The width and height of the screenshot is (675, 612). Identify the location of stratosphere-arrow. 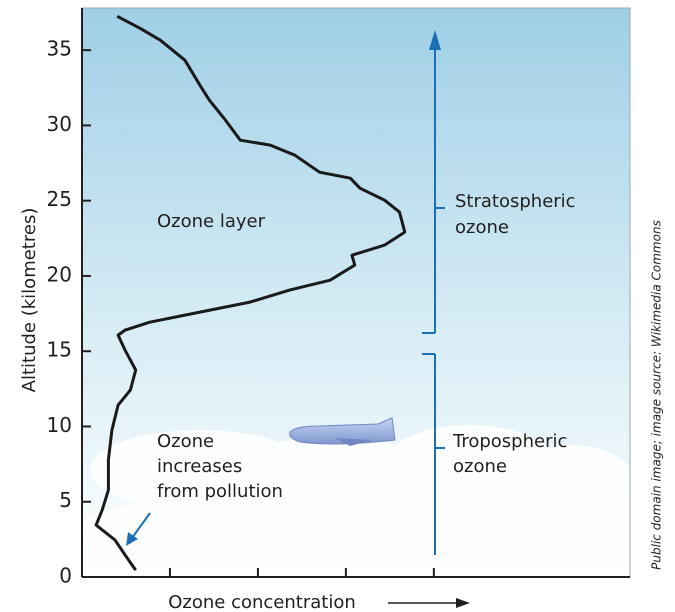
(435, 40).